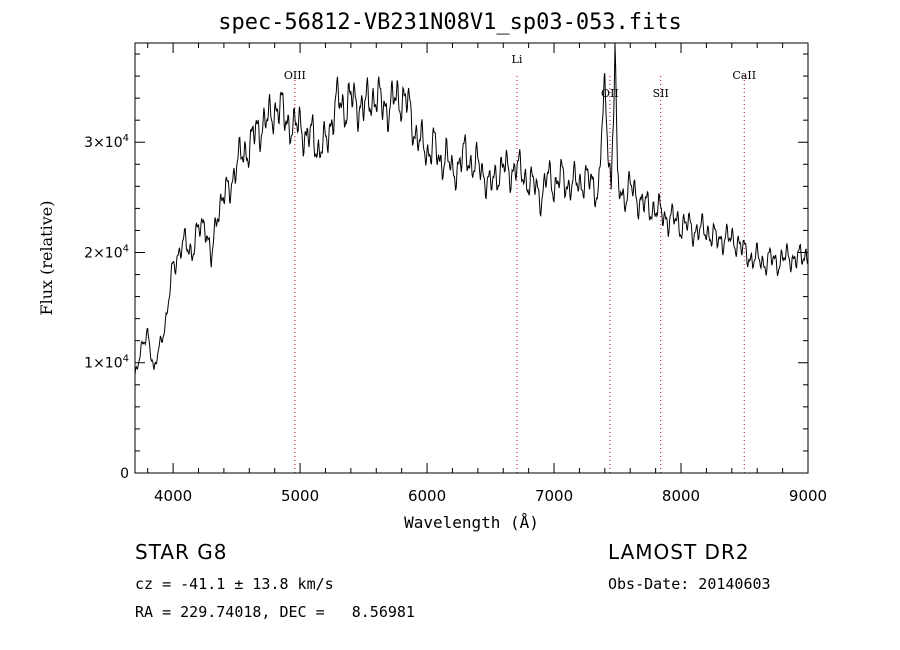 This screenshot has width=900, height=650. What do you see at coordinates (554, 496) in the screenshot?
I see `x-tick-label-7000: 7000` at bounding box center [554, 496].